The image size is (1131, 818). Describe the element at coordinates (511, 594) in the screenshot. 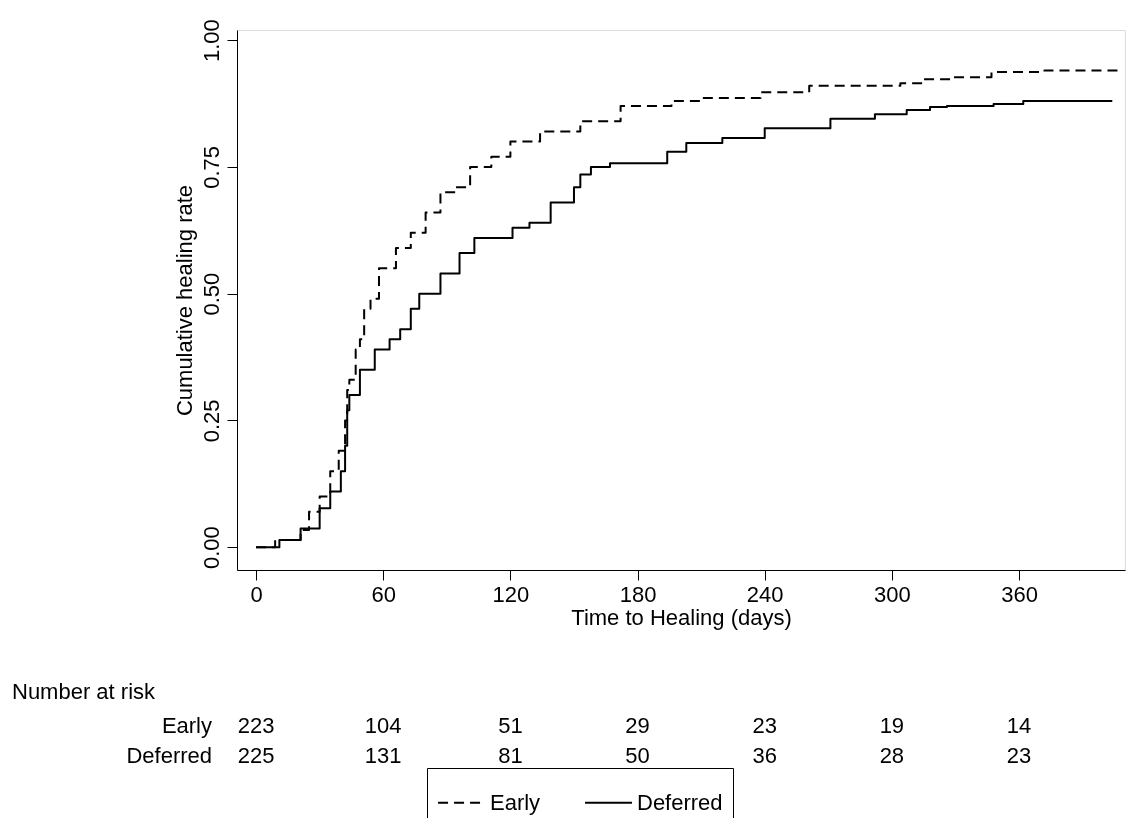

I see `x-tick-label: 120` at that location.